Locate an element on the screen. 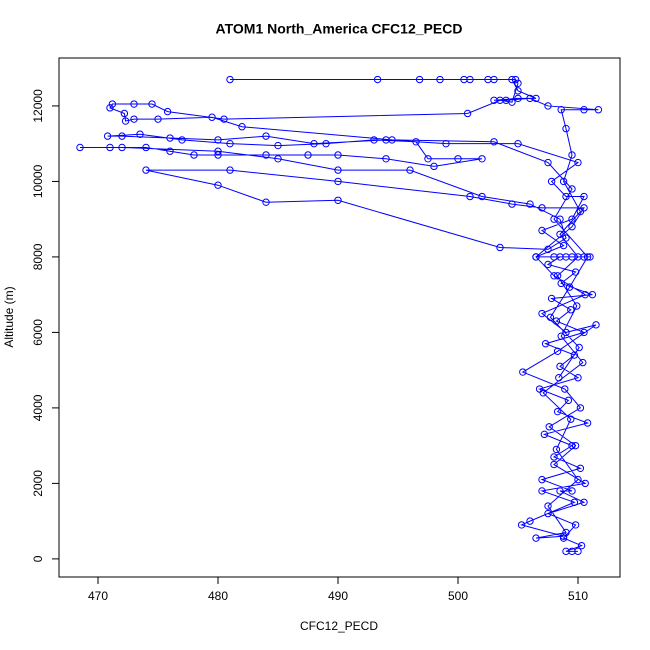  y-tick-label: 10000 is located at coordinates (38, 181).